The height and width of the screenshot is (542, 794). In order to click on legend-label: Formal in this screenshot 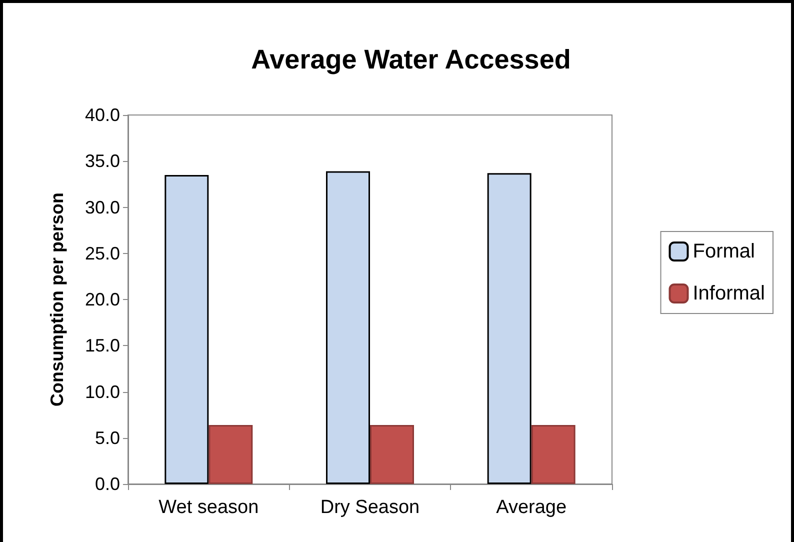, I will do `click(723, 251)`.